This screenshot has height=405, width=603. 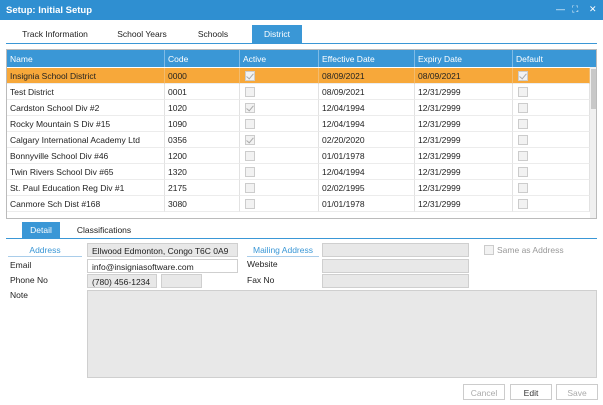 I want to click on mailing-address-label: Mailing Address, so click(x=283, y=250).